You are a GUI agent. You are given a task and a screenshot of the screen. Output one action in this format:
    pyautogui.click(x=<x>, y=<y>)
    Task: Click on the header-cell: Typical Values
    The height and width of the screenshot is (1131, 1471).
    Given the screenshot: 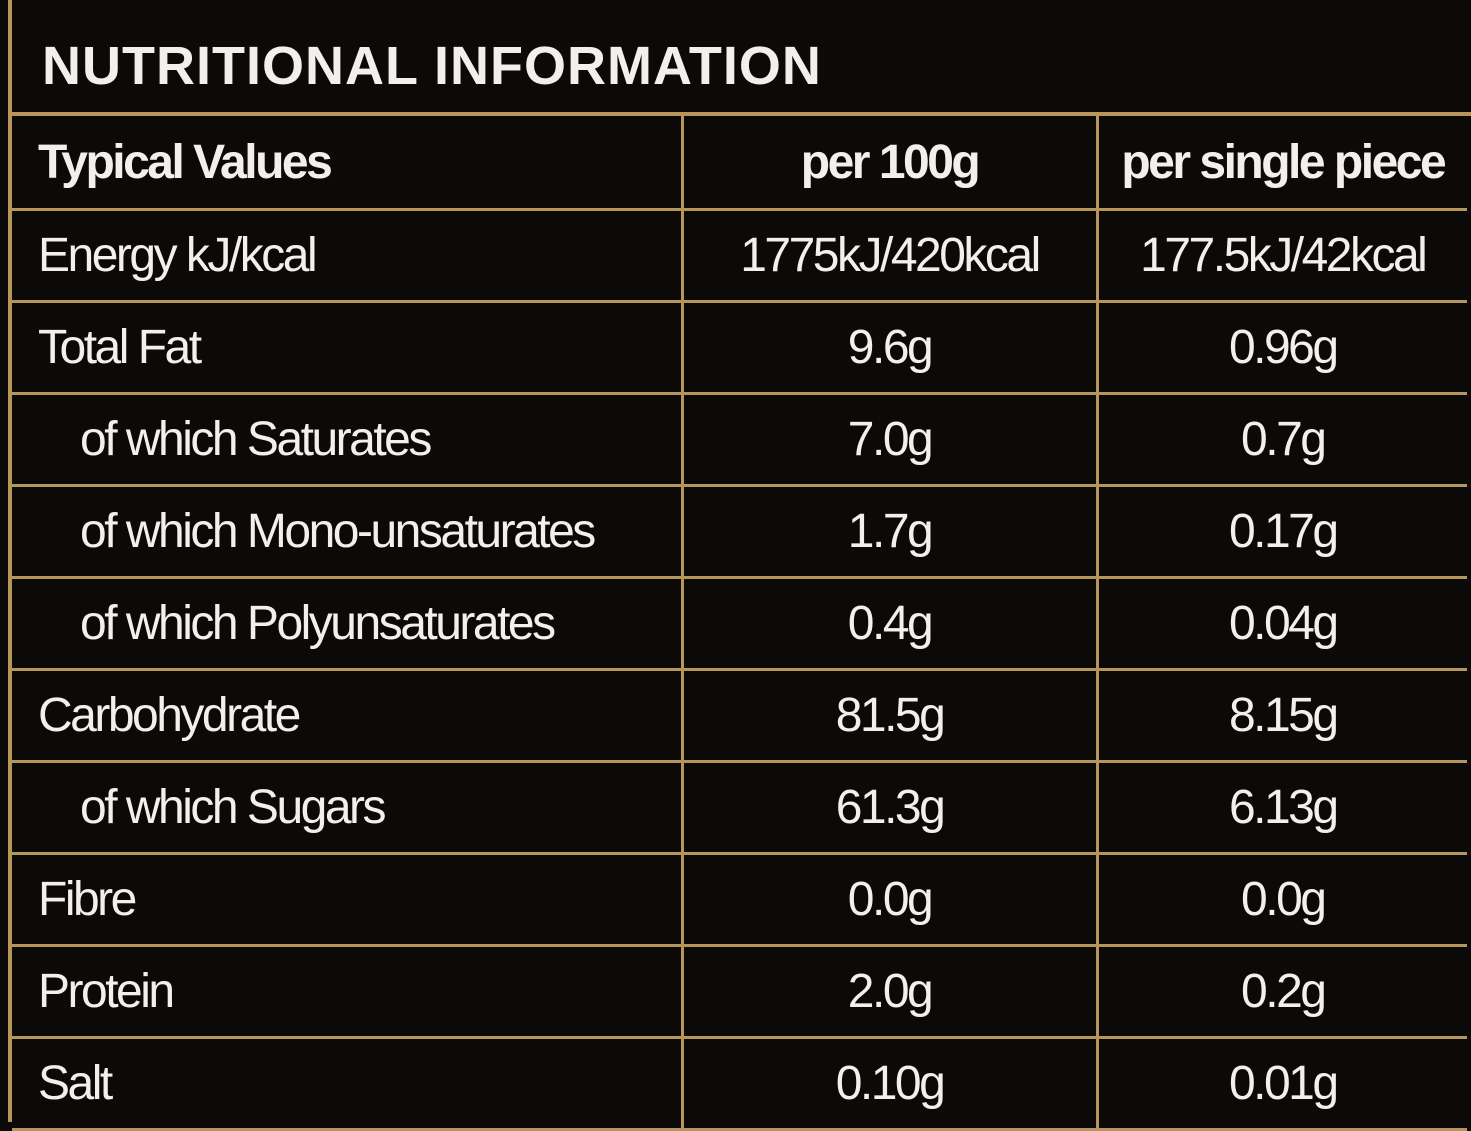 What is the action you would take?
    pyautogui.click(x=348, y=163)
    